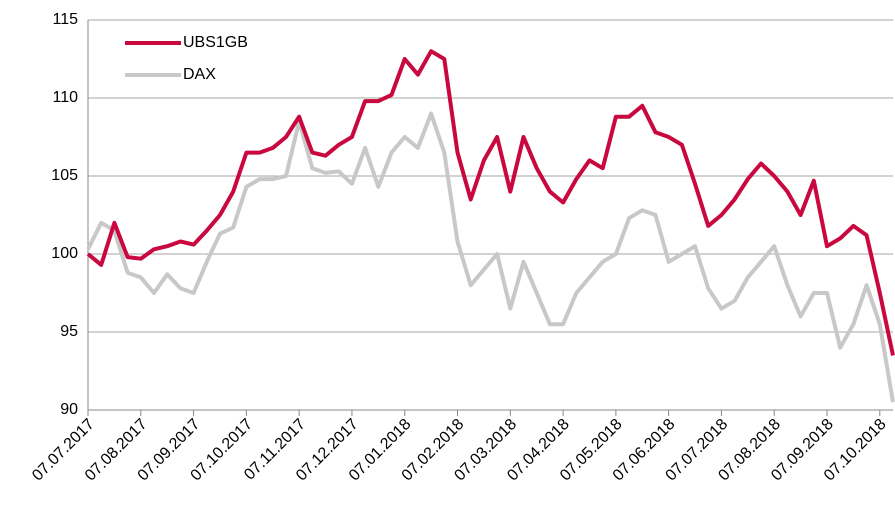 This screenshot has width=895, height=511. What do you see at coordinates (215, 42) in the screenshot?
I see `legend-label: UBS1GB` at bounding box center [215, 42].